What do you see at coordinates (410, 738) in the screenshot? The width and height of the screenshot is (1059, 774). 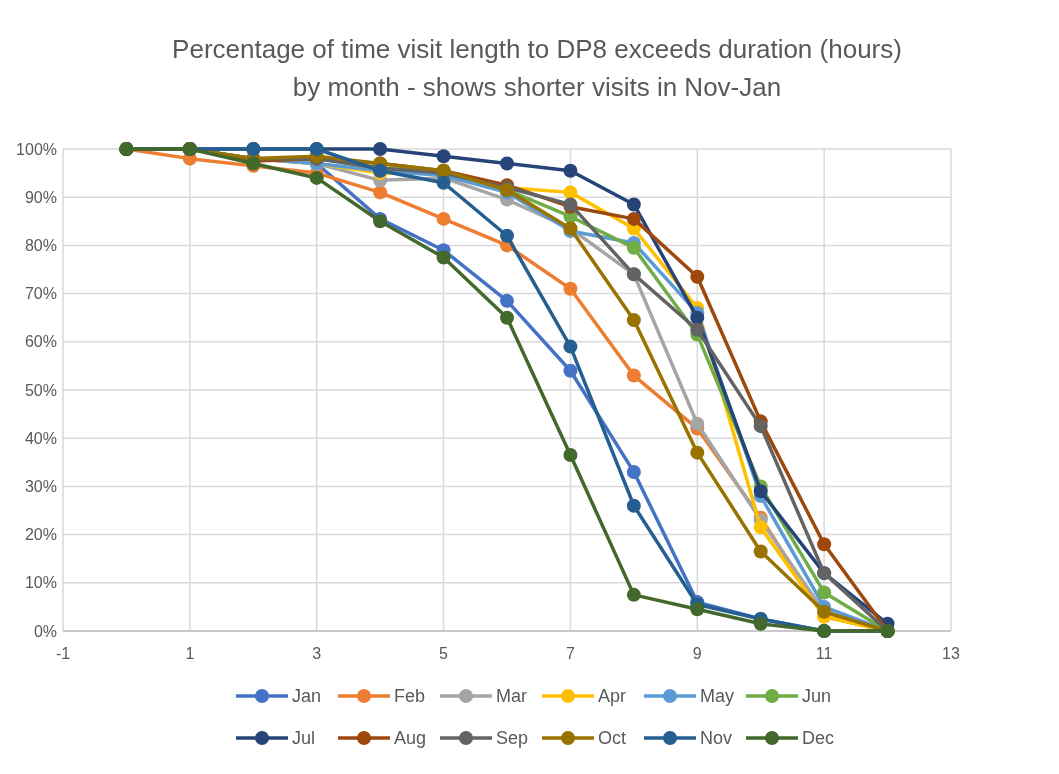 I see `legend-label: Aug` at bounding box center [410, 738].